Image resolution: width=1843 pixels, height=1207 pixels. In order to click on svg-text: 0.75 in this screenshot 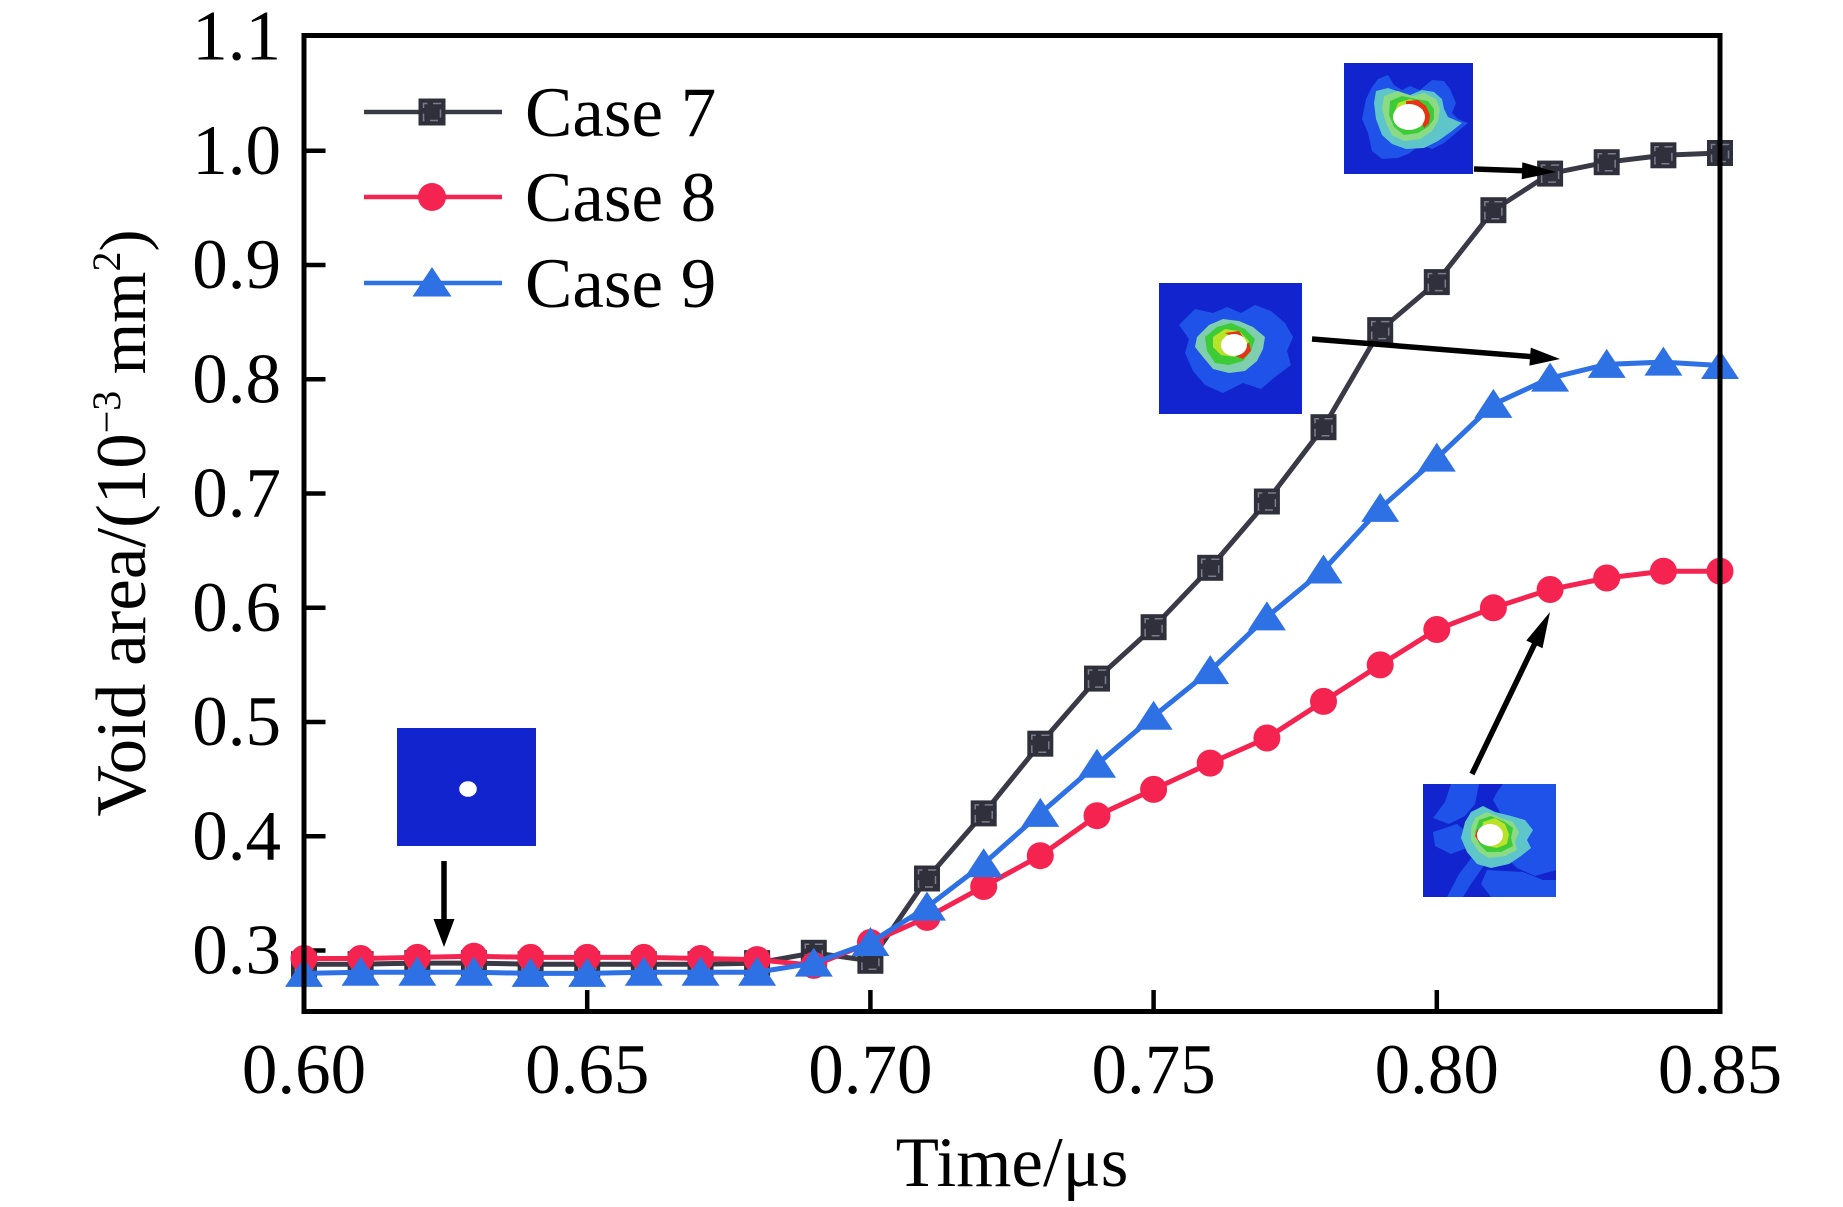, I will do `click(1153, 1070)`.